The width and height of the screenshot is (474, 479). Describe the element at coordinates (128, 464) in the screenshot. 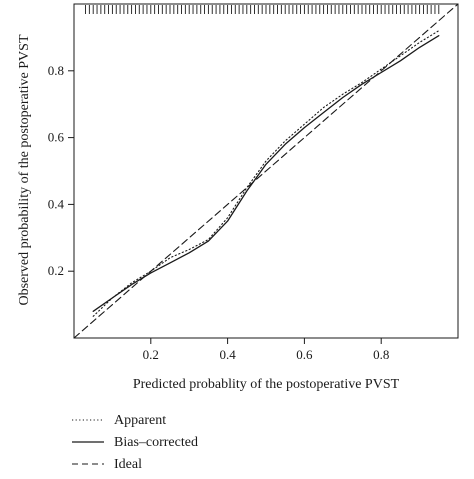

I see `legend-label-ideal: Ideal` at that location.